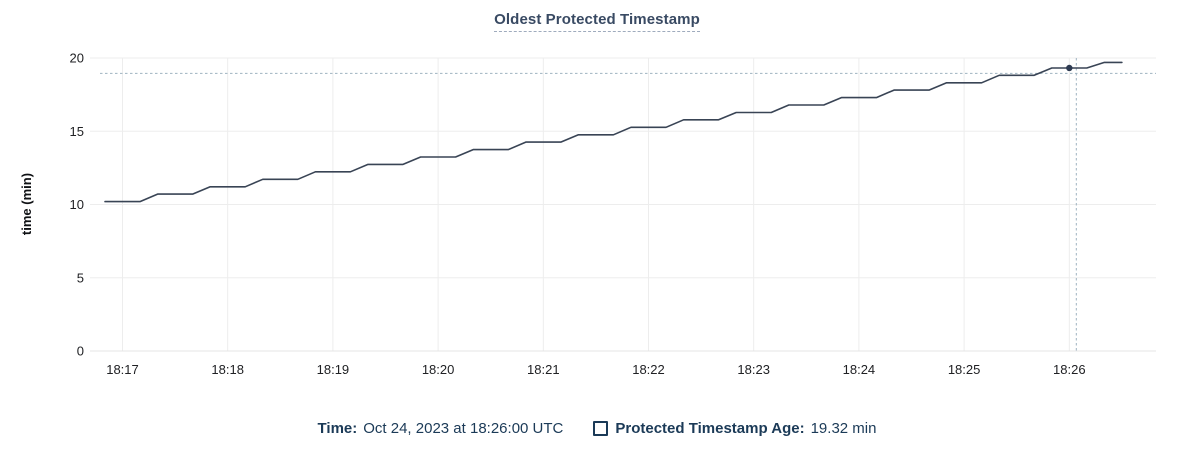 Image resolution: width=1194 pixels, height=466 pixels. I want to click on y-tick-label: 5, so click(80, 277).